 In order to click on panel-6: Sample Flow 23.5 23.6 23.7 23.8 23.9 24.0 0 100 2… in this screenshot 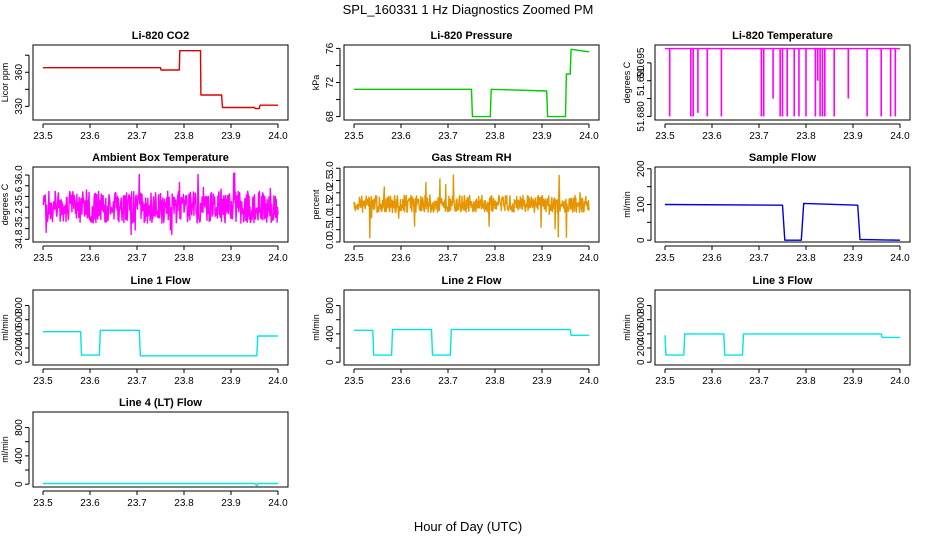, I will do `click(766, 208)`.